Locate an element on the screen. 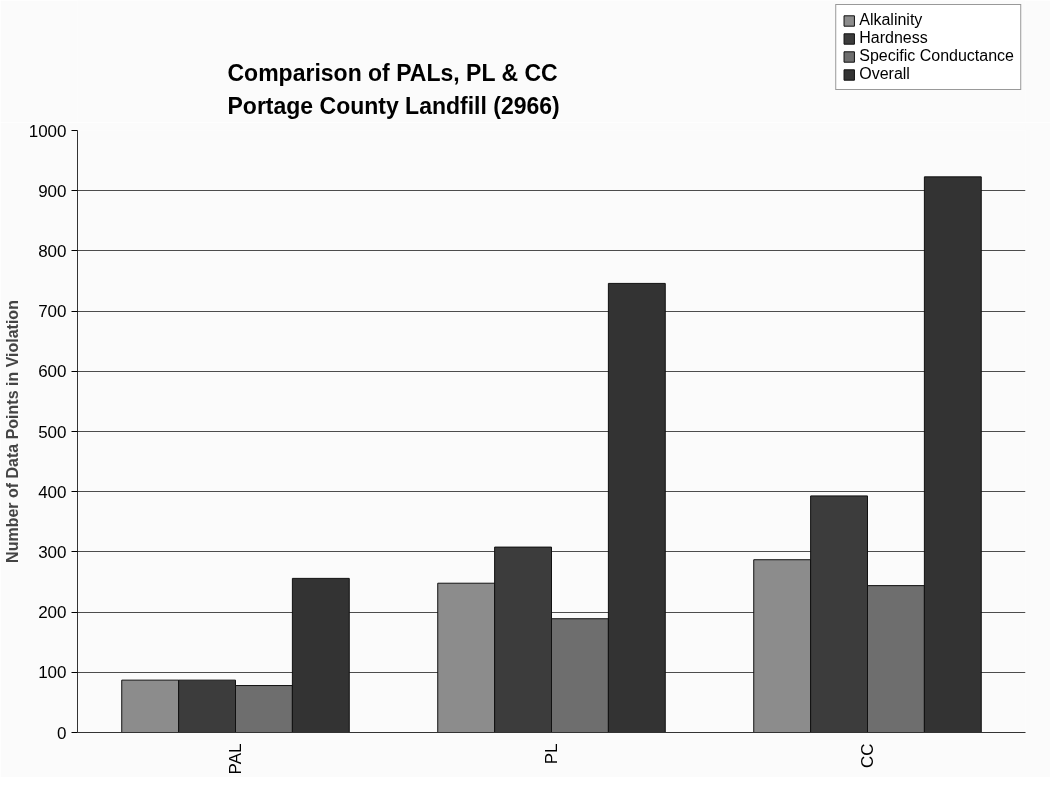  legend-label: Overall is located at coordinates (884, 74).